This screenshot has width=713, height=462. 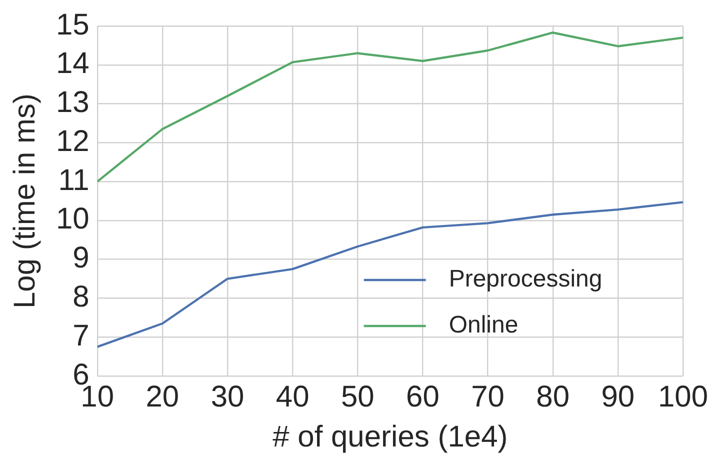 I want to click on x-tick-label: 90, so click(x=618, y=397).